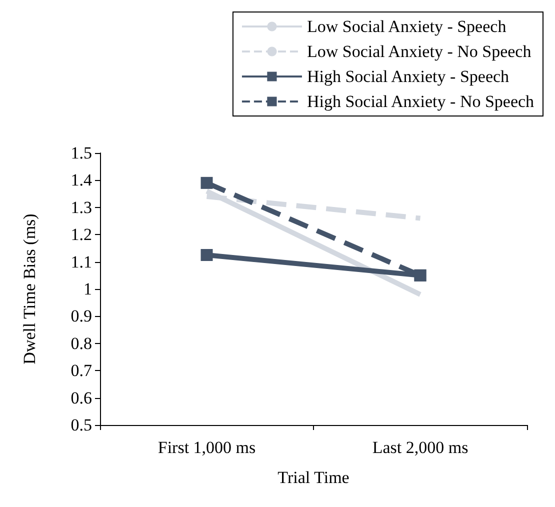 Image resolution: width=555 pixels, height=507 pixels. What do you see at coordinates (81, 370) in the screenshot?
I see `y-tick-label: 0.7` at bounding box center [81, 370].